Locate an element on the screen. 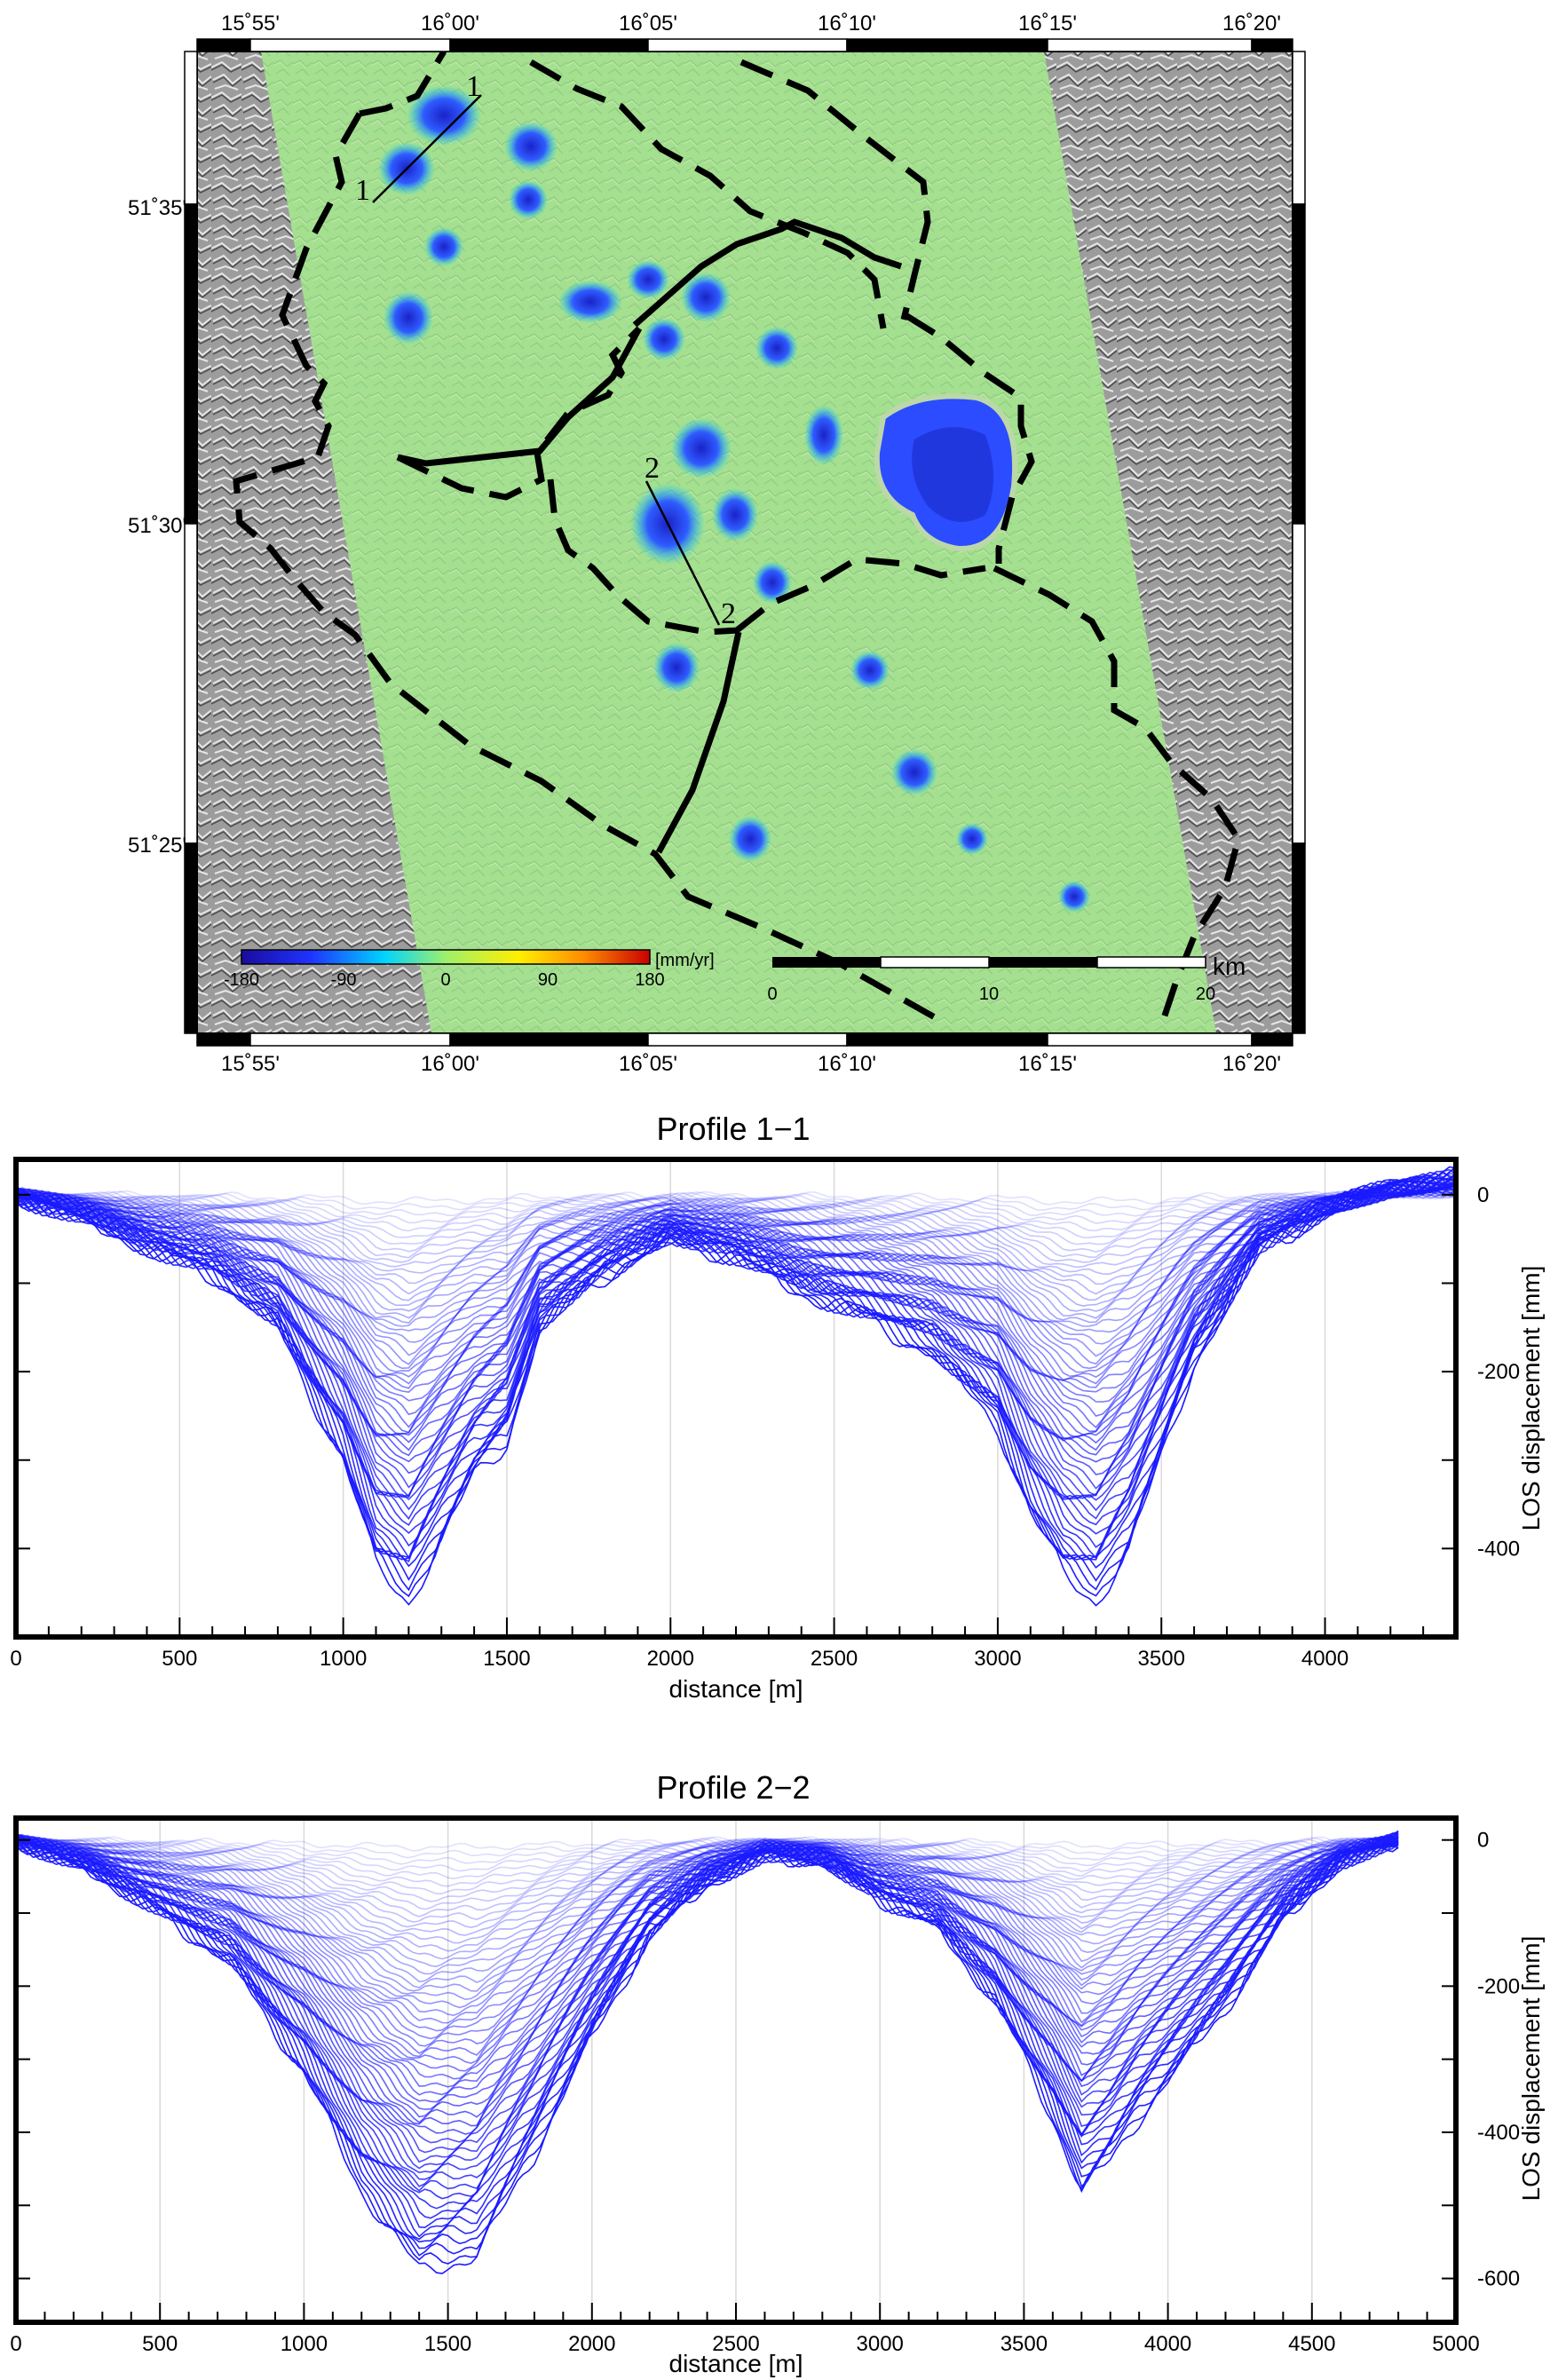 The image size is (1566, 2380). profile-1-x-ticks: 0 500 1000 1500 2000 2500 3000 3500 4000 is located at coordinates (733, 1644).